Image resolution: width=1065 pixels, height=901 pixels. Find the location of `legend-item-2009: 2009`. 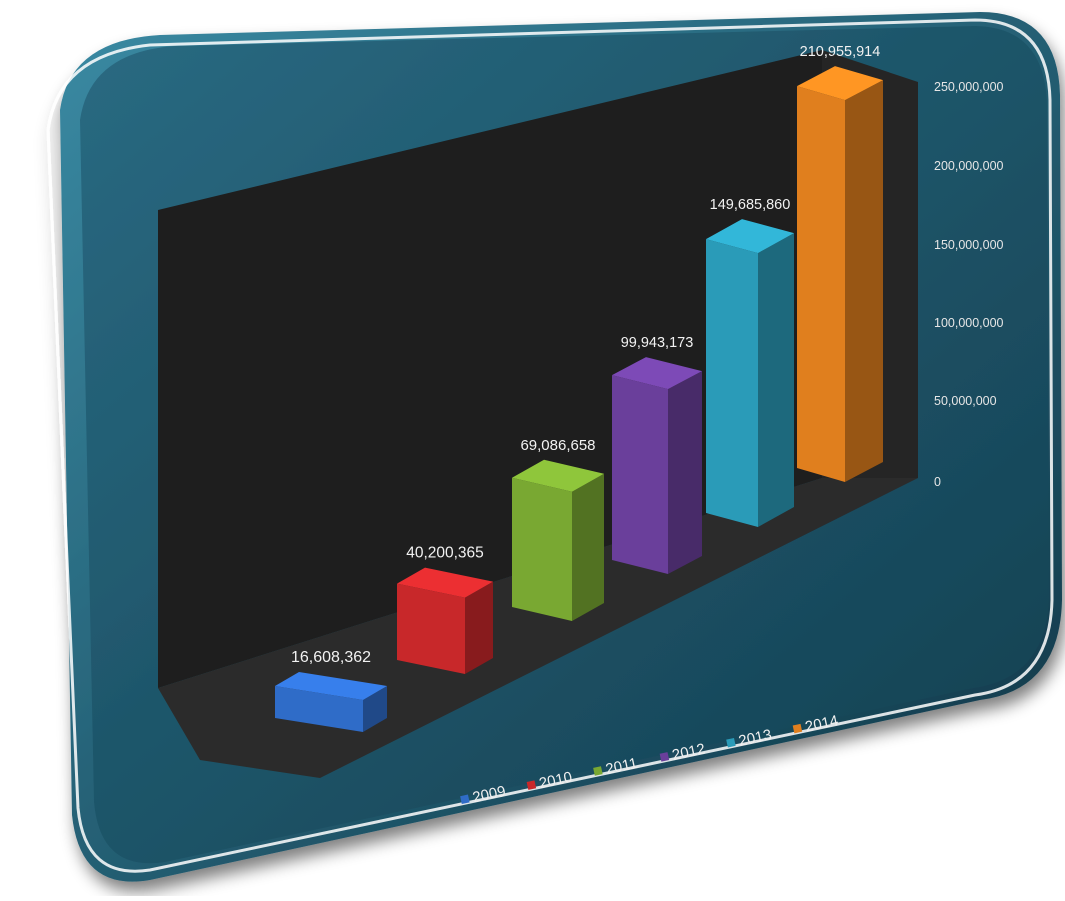

legend-item-2009: 2009 is located at coordinates (483, 795).